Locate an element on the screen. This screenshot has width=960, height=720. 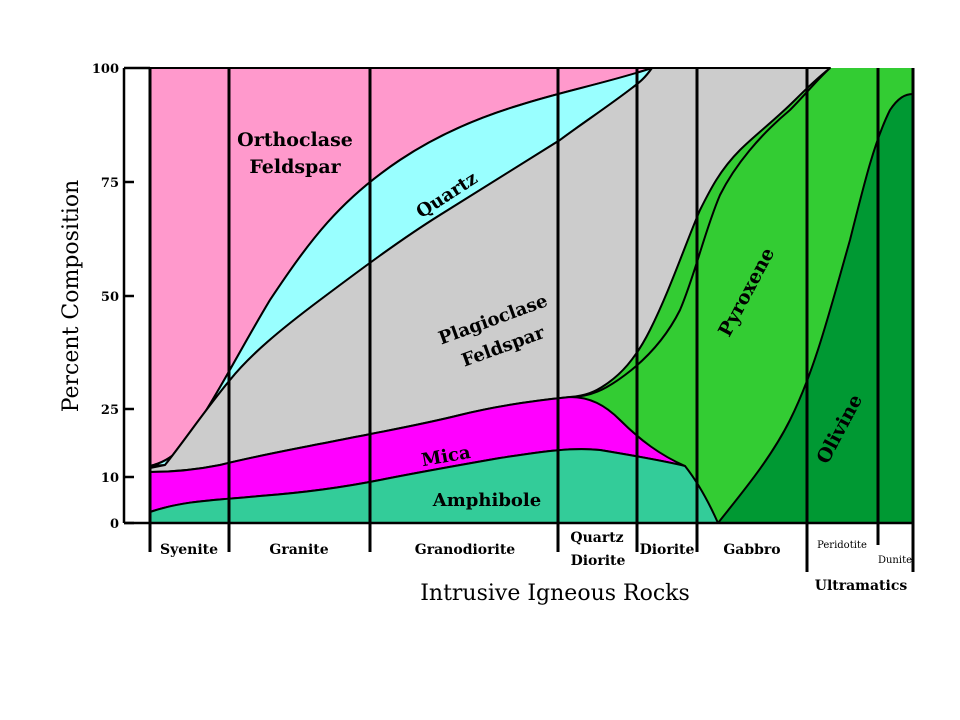
y-axis-title: Percent Composition is located at coordinates (71, 296).